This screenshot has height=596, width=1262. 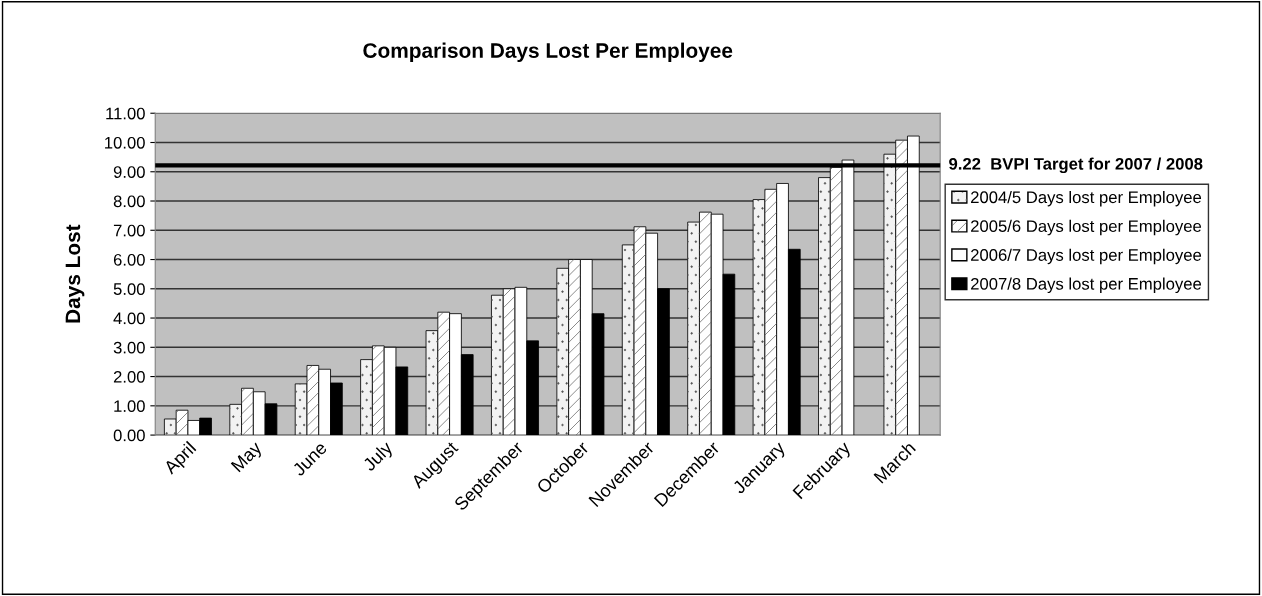 I want to click on y-tick-label: 6.00, so click(x=129, y=259).